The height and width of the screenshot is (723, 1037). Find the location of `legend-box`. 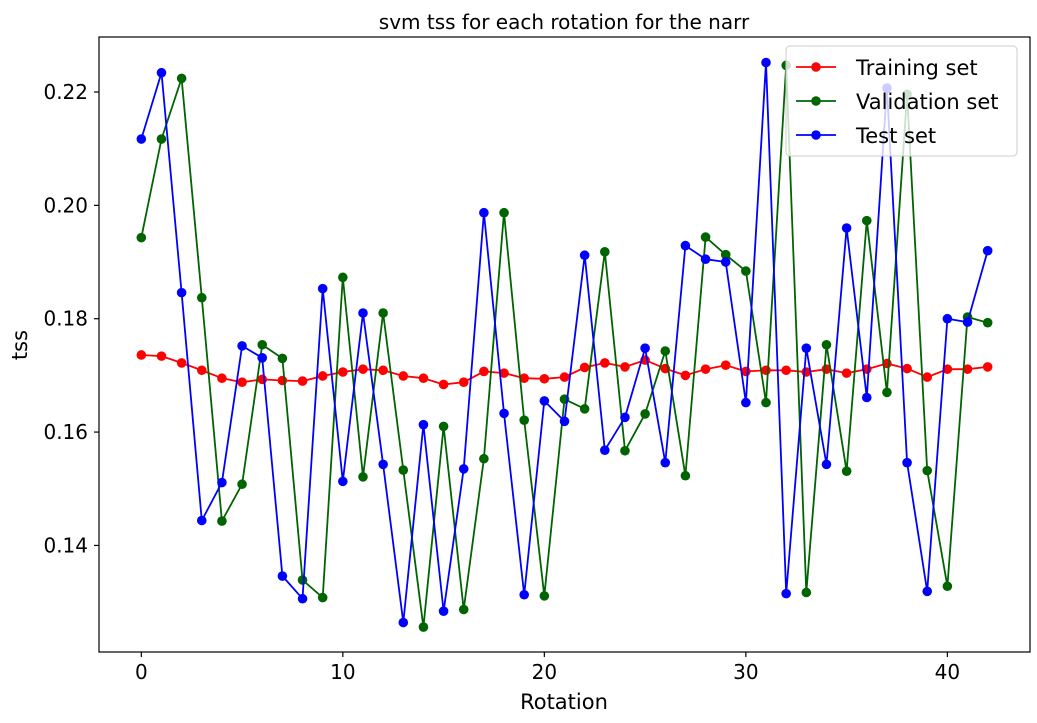

legend-box is located at coordinates (901, 101).